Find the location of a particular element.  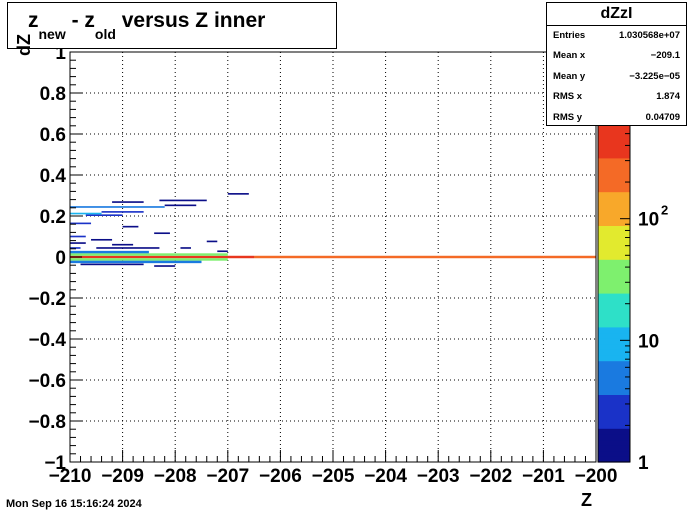

stats-label: RMS x is located at coordinates (568, 97).